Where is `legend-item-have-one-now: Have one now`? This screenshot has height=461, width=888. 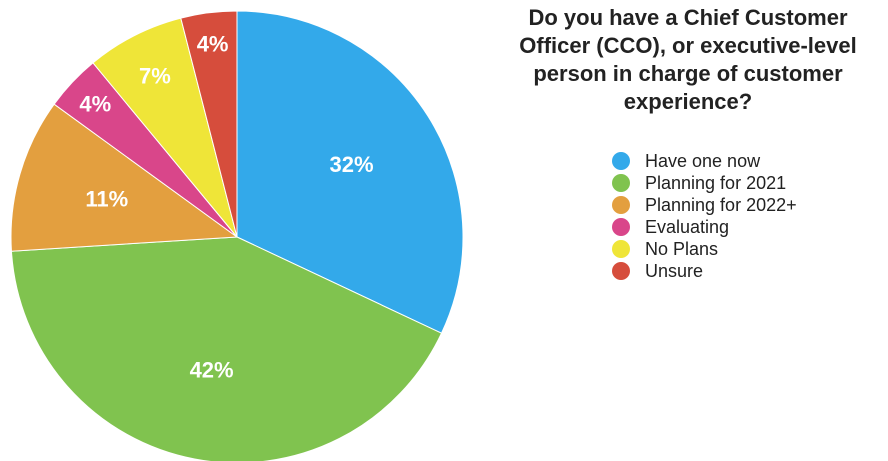
legend-item-have-one-now: Have one now is located at coordinates (704, 161).